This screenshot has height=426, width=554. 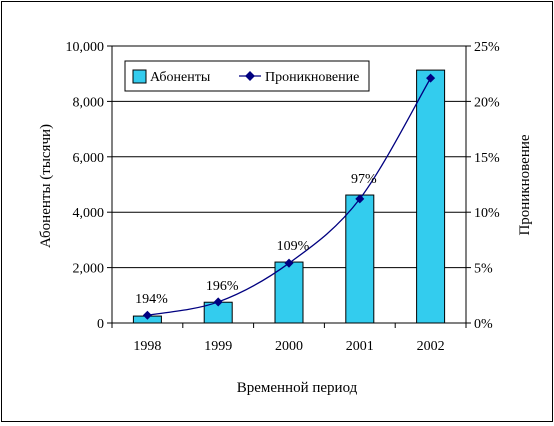 What do you see at coordinates (487, 102) in the screenshot?
I see `y2-tick-label: 20%` at bounding box center [487, 102].